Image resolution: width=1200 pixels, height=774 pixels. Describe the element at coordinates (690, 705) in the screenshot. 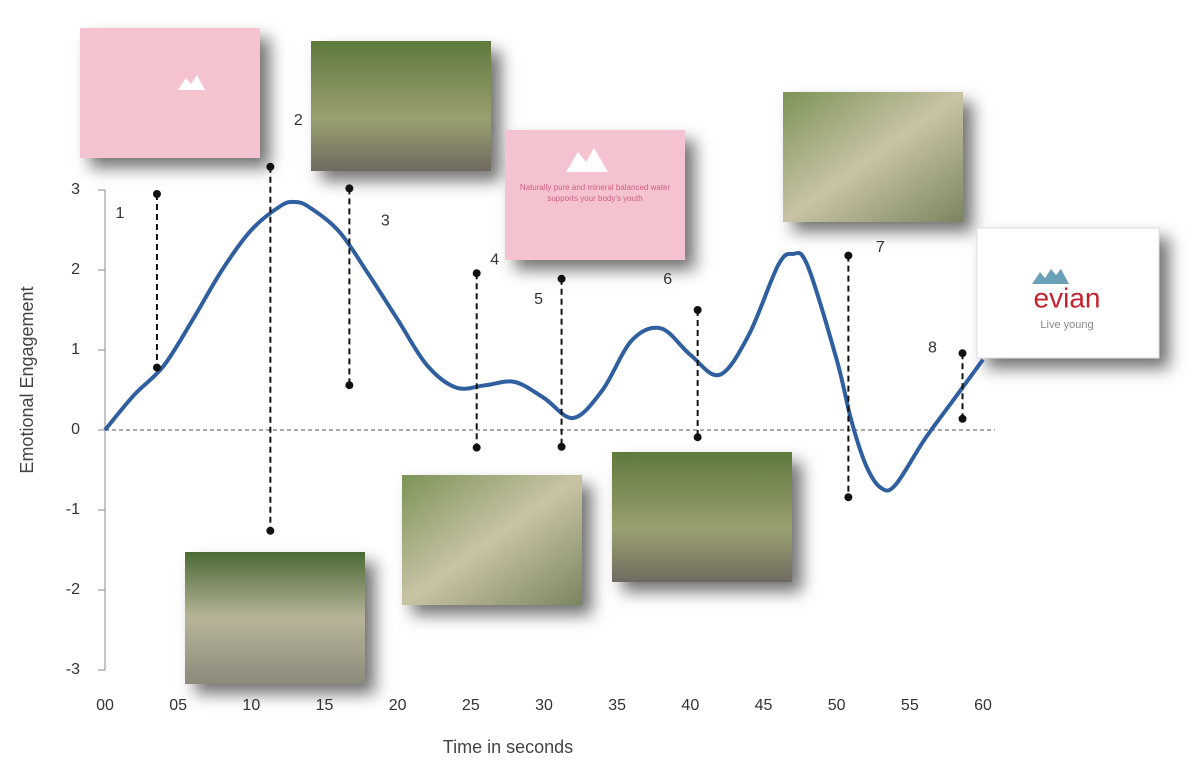

I see `x-tick-label: 40` at that location.